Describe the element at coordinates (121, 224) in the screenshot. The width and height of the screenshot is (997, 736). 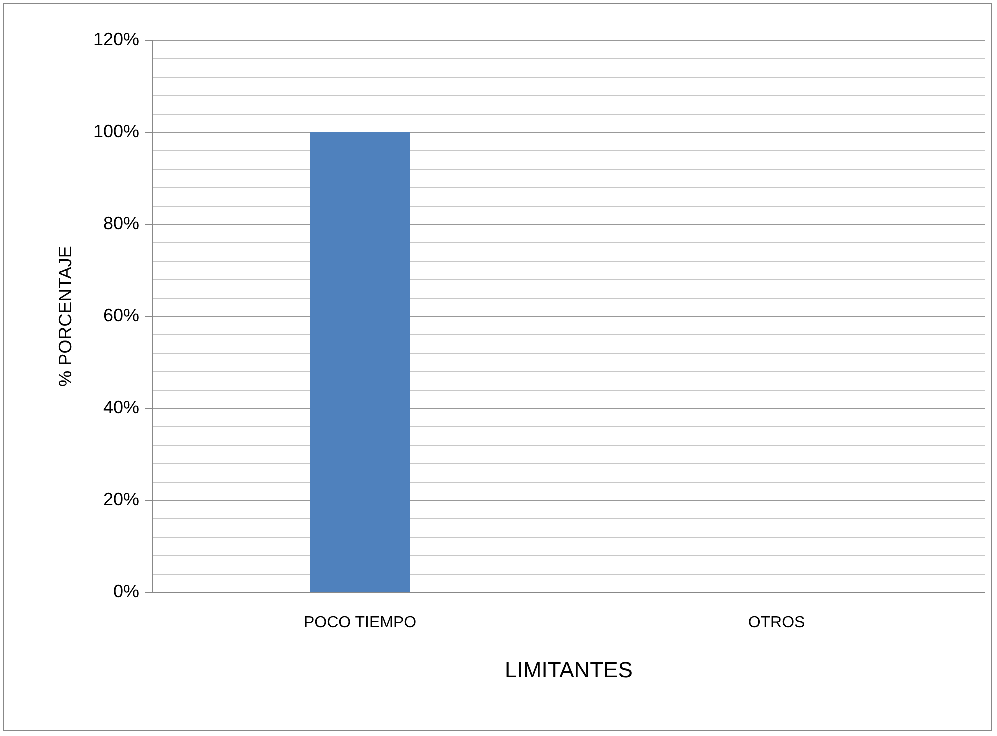
I see `y-tick-label: 80%` at that location.